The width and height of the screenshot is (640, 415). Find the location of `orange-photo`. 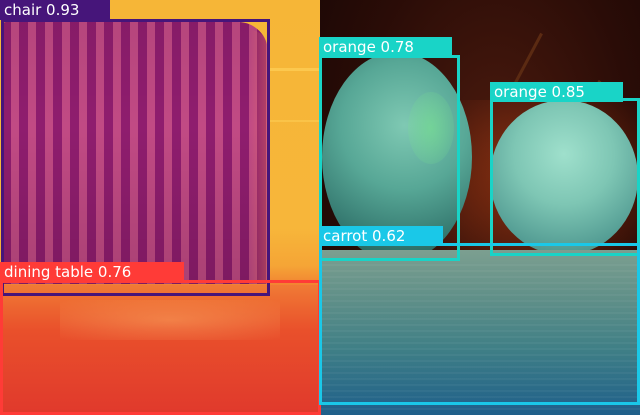

orange-photo is located at coordinates (564, 177).